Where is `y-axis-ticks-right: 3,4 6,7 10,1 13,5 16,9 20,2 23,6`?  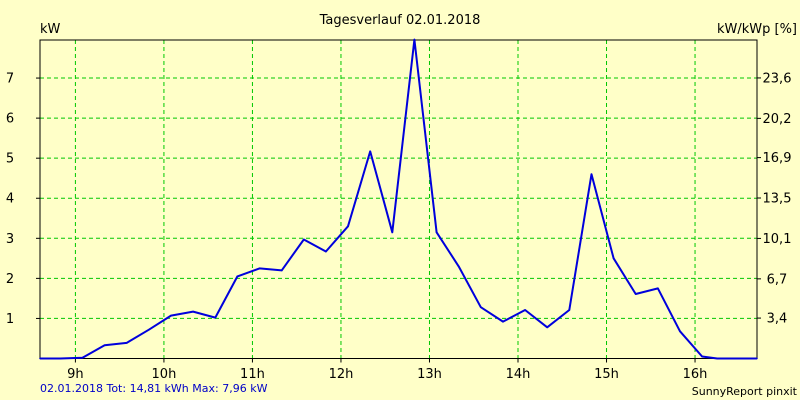
y-axis-ticks-right: 3,4 6,7 10,1 13,5 16,9 20,2 23,6 is located at coordinates (774, 199).